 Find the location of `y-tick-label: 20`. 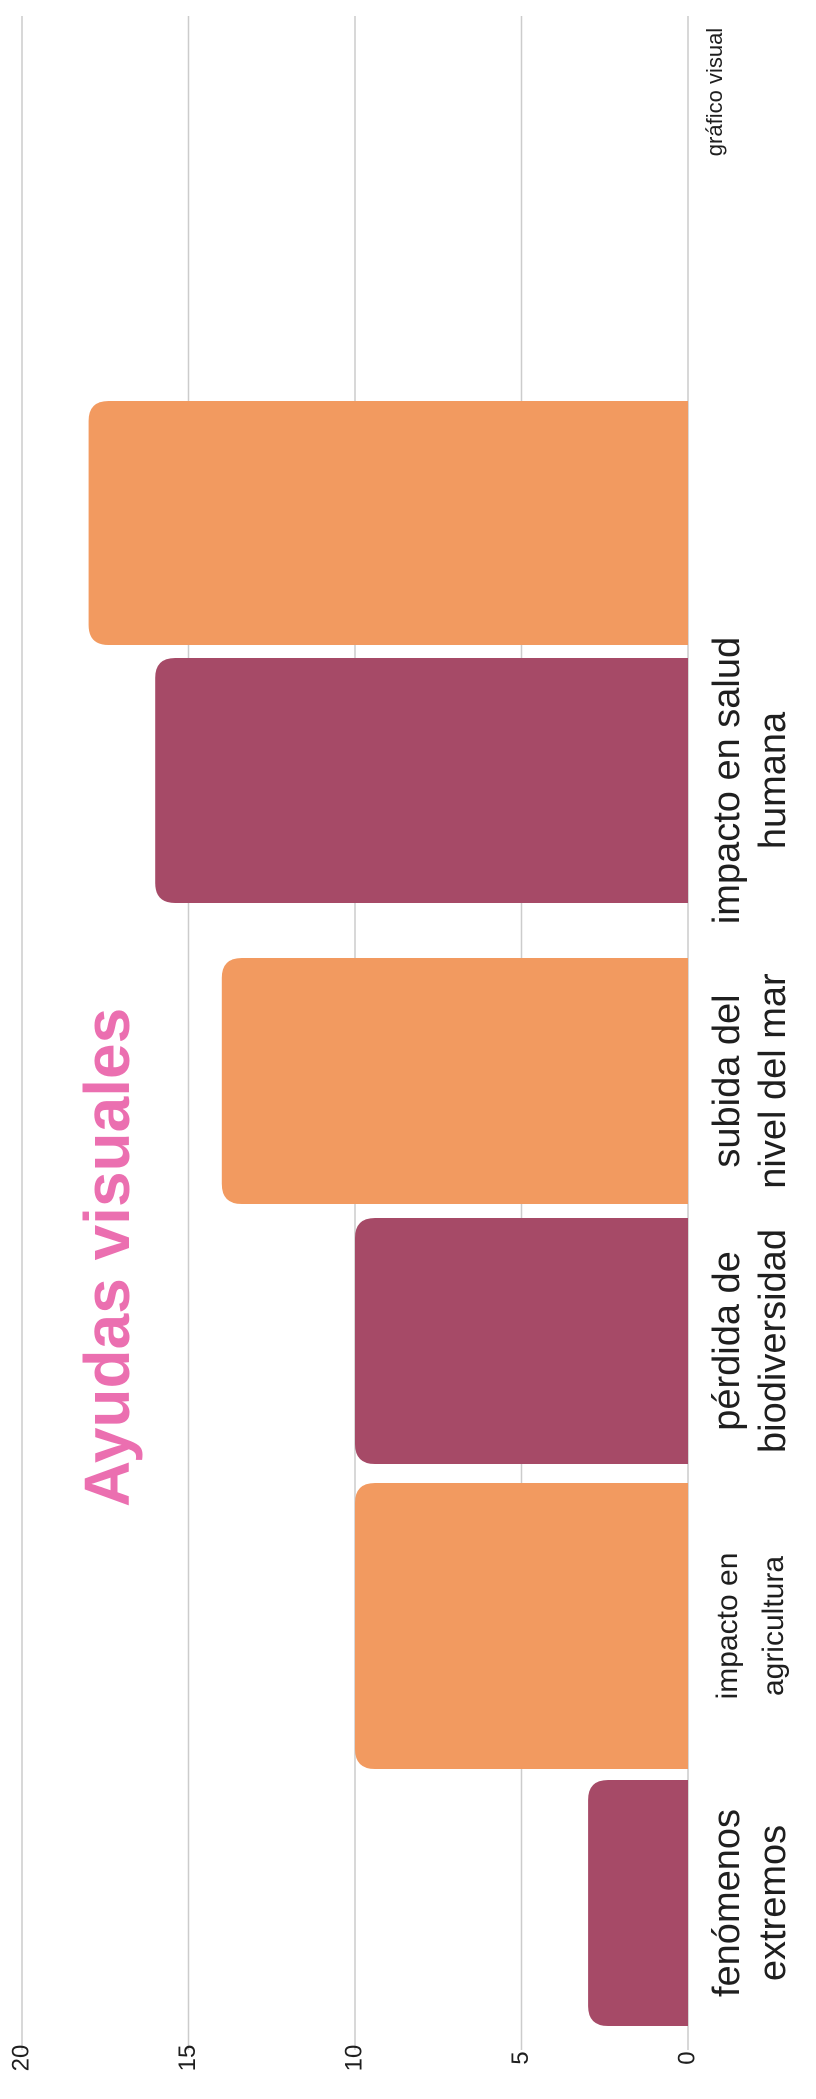

y-tick-label: 20 is located at coordinates (20, 2058).